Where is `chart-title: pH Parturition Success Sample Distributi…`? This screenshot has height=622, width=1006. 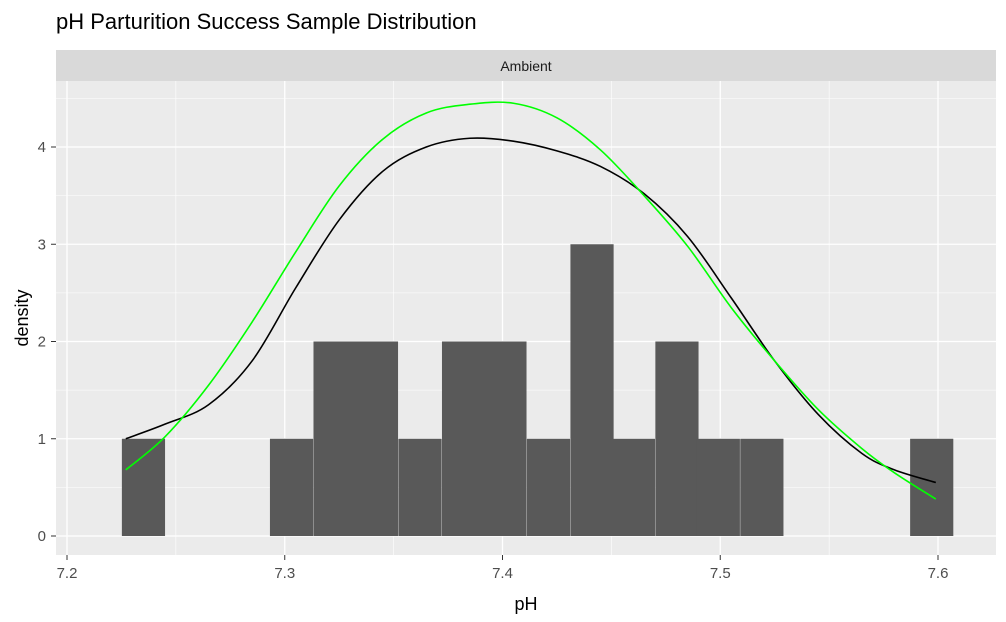 chart-title: pH Parturition Success Sample Distributi… is located at coordinates (266, 21).